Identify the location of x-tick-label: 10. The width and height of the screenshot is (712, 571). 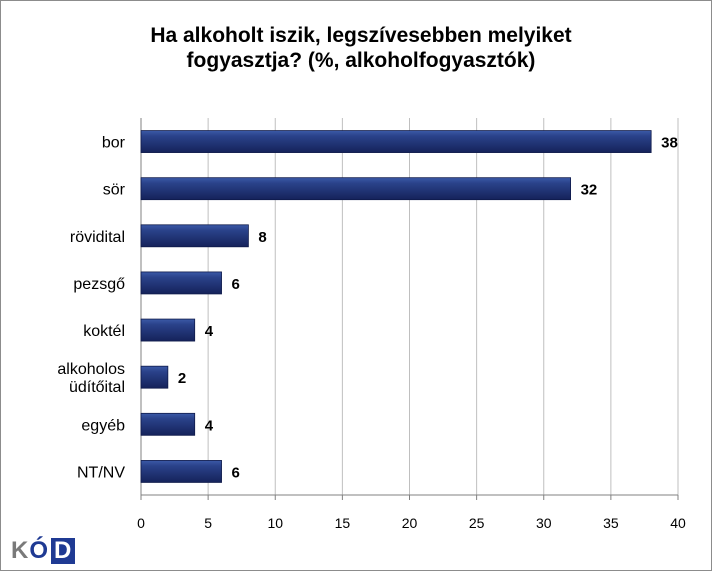
(275, 523).